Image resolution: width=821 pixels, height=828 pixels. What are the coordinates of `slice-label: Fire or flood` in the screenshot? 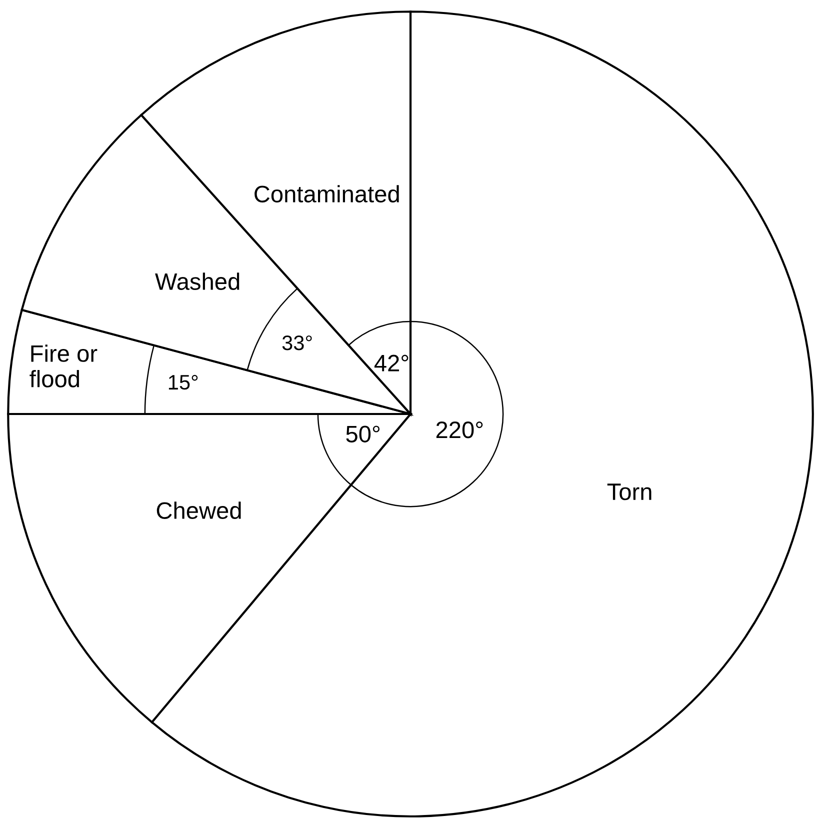 It's located at (64, 366).